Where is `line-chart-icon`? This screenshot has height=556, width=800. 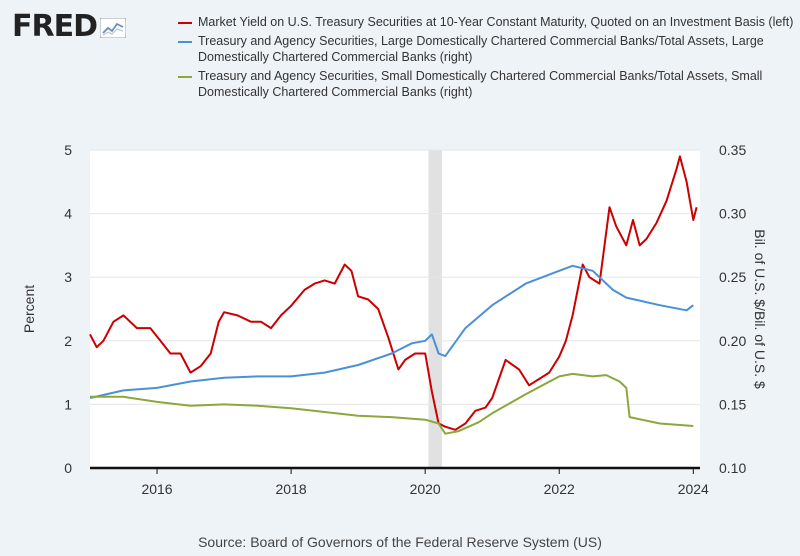 line-chart-icon is located at coordinates (113, 28).